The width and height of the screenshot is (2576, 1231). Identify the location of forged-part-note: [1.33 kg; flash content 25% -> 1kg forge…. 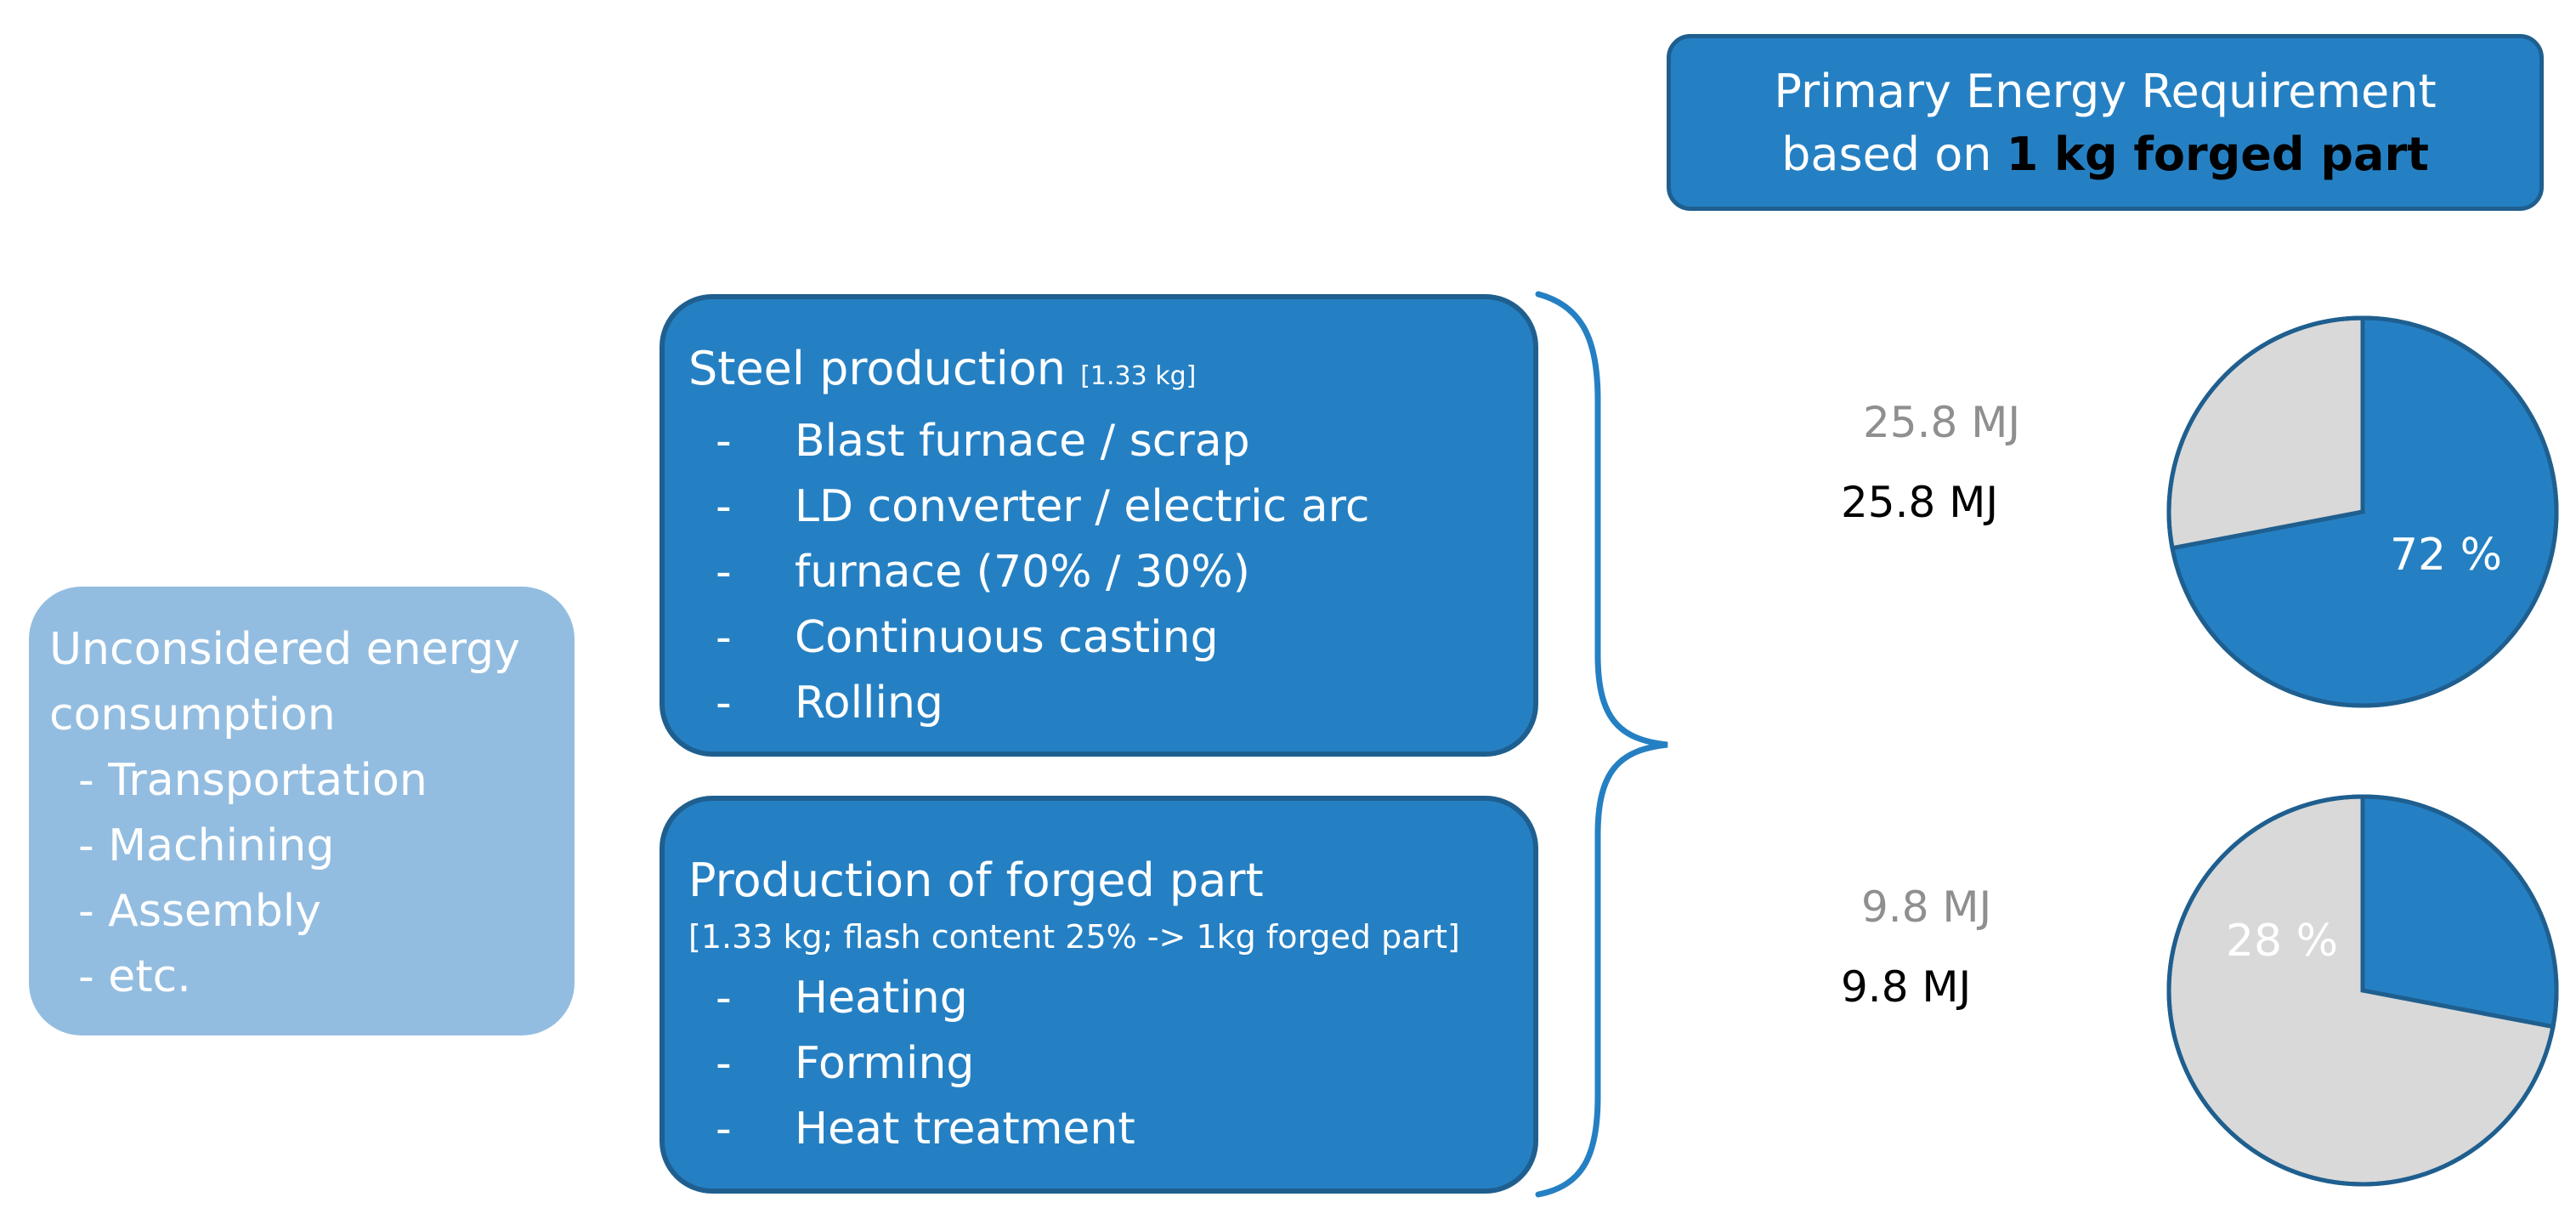
(1074, 937).